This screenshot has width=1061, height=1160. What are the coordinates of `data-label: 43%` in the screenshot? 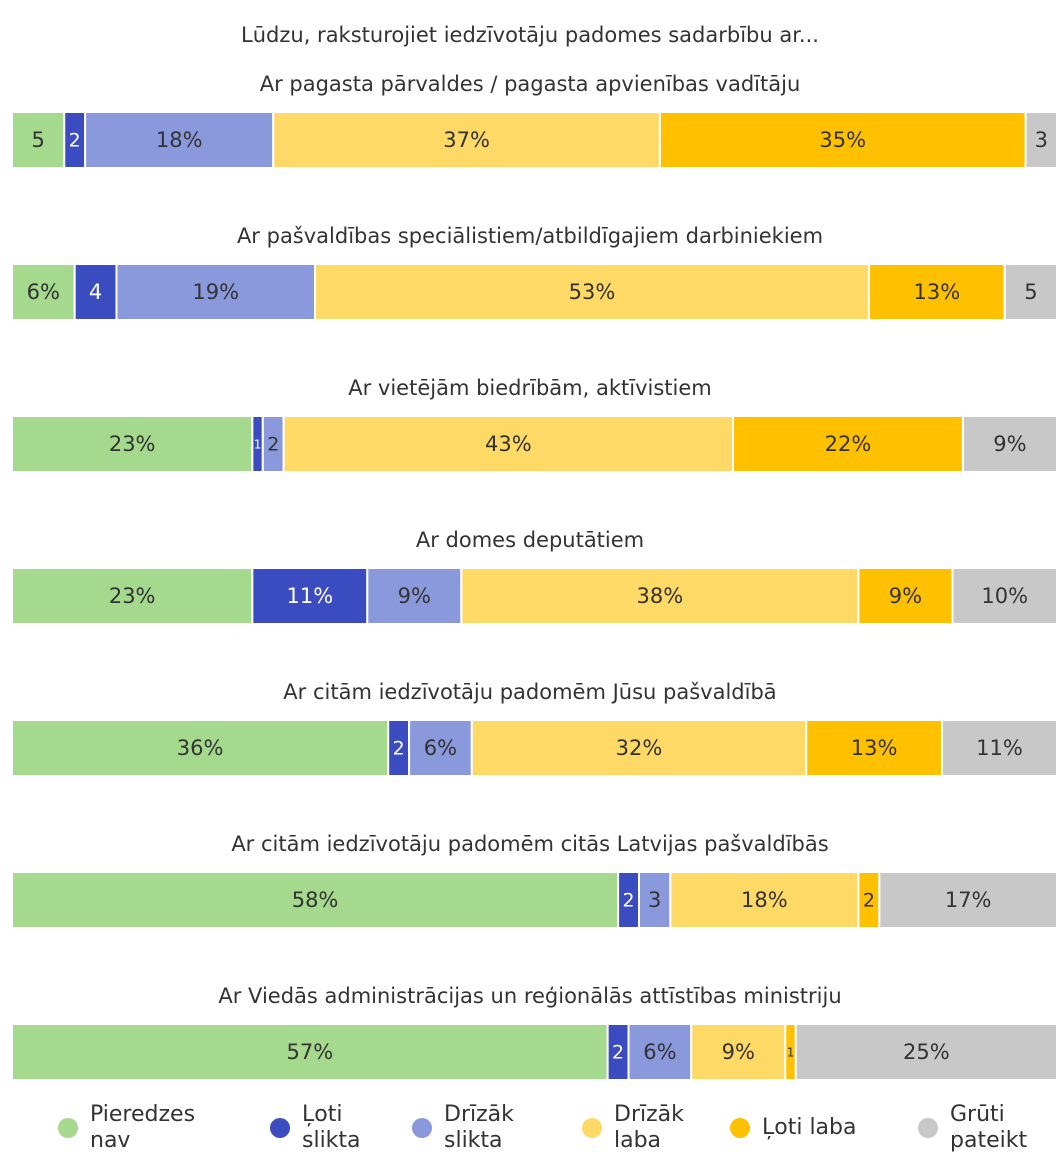 It's located at (508, 444).